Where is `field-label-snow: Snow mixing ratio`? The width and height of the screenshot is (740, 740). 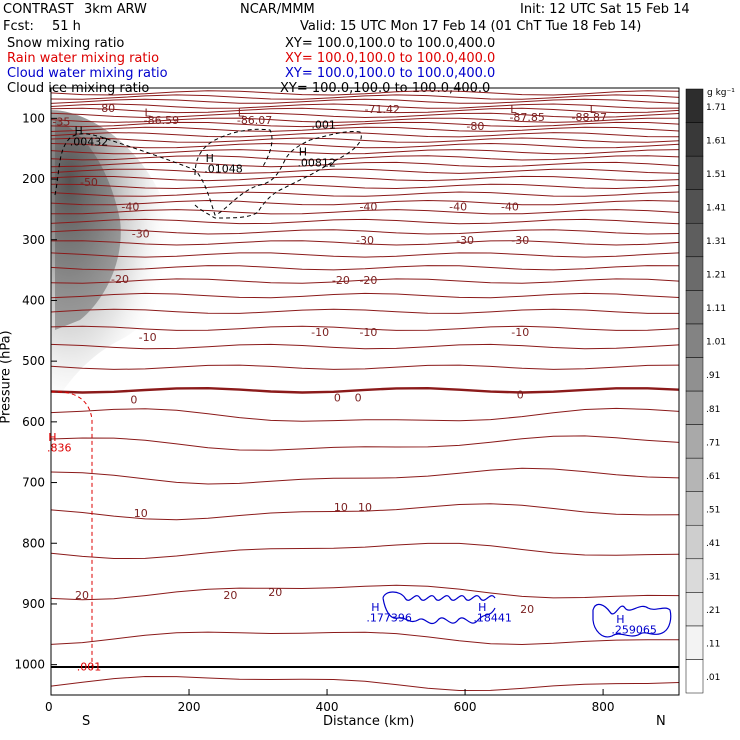 field-label-snow: Snow mixing ratio is located at coordinates (66, 43).